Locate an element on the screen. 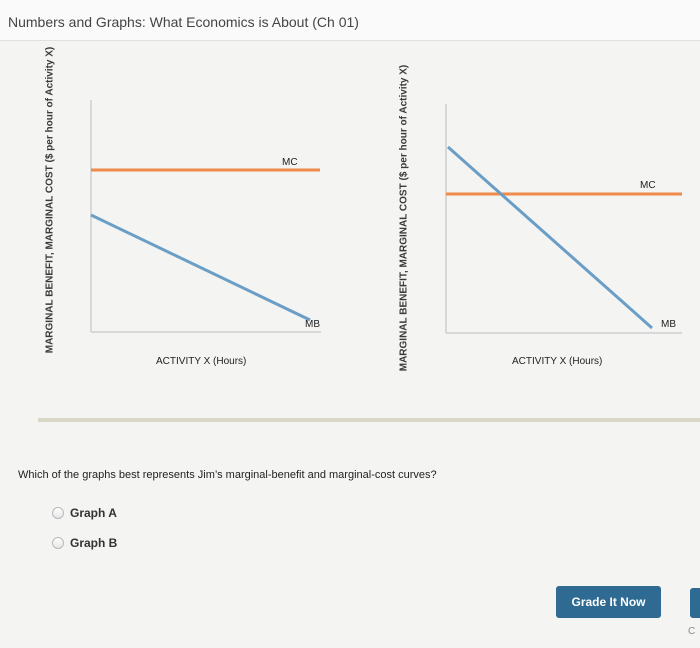 The image size is (700, 648). graph-a-mb-label: MB is located at coordinates (312, 324).